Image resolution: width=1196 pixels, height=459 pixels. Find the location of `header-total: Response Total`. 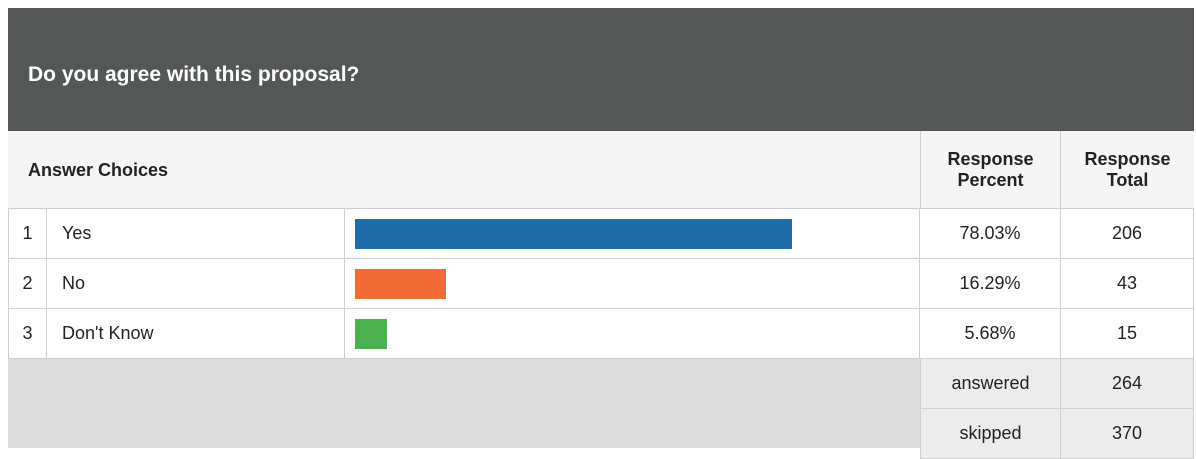

header-total: Response Total is located at coordinates (1127, 170).